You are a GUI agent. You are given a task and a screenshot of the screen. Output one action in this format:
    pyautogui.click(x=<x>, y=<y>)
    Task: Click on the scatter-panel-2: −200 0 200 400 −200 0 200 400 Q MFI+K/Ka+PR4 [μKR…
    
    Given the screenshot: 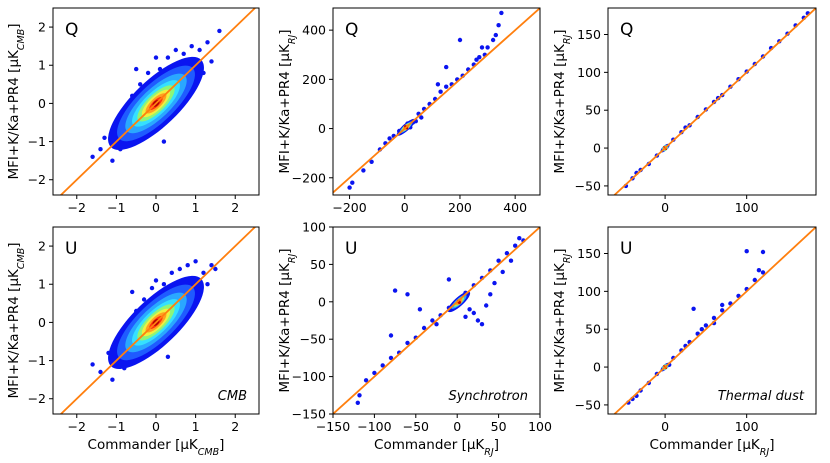 What is the action you would take?
    pyautogui.click(x=409, y=111)
    